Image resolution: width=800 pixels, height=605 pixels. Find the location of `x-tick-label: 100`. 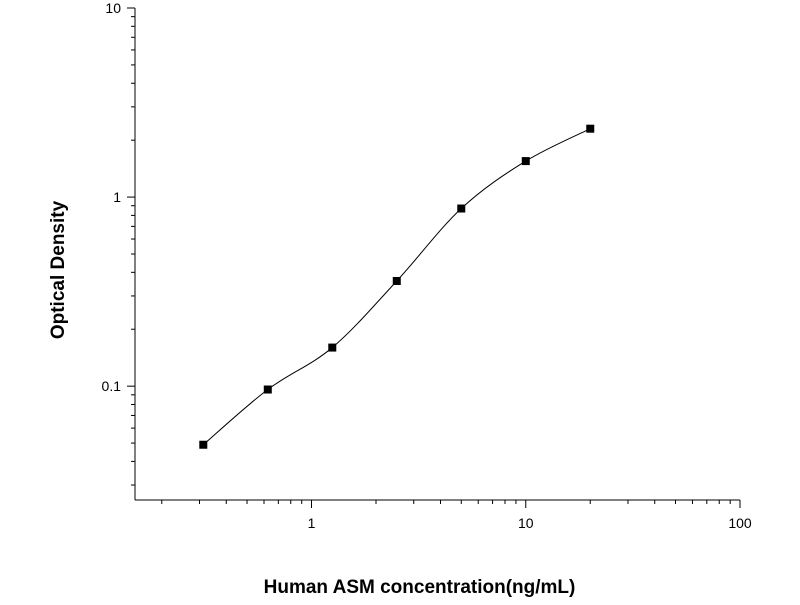

x-tick-label: 100 is located at coordinates (740, 523).